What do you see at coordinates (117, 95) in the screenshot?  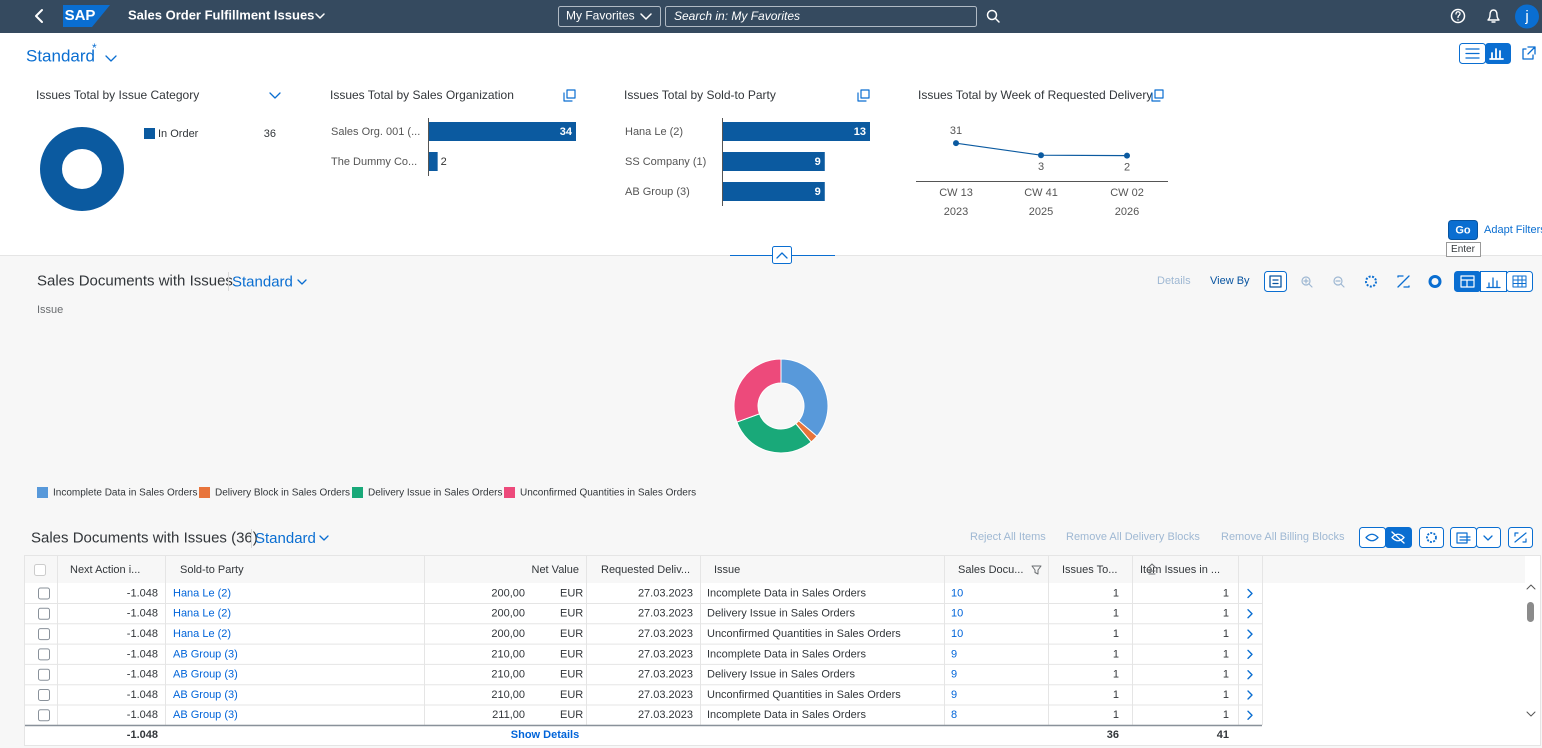 I see `filter-chart-title: Issues Total by Issue Category` at bounding box center [117, 95].